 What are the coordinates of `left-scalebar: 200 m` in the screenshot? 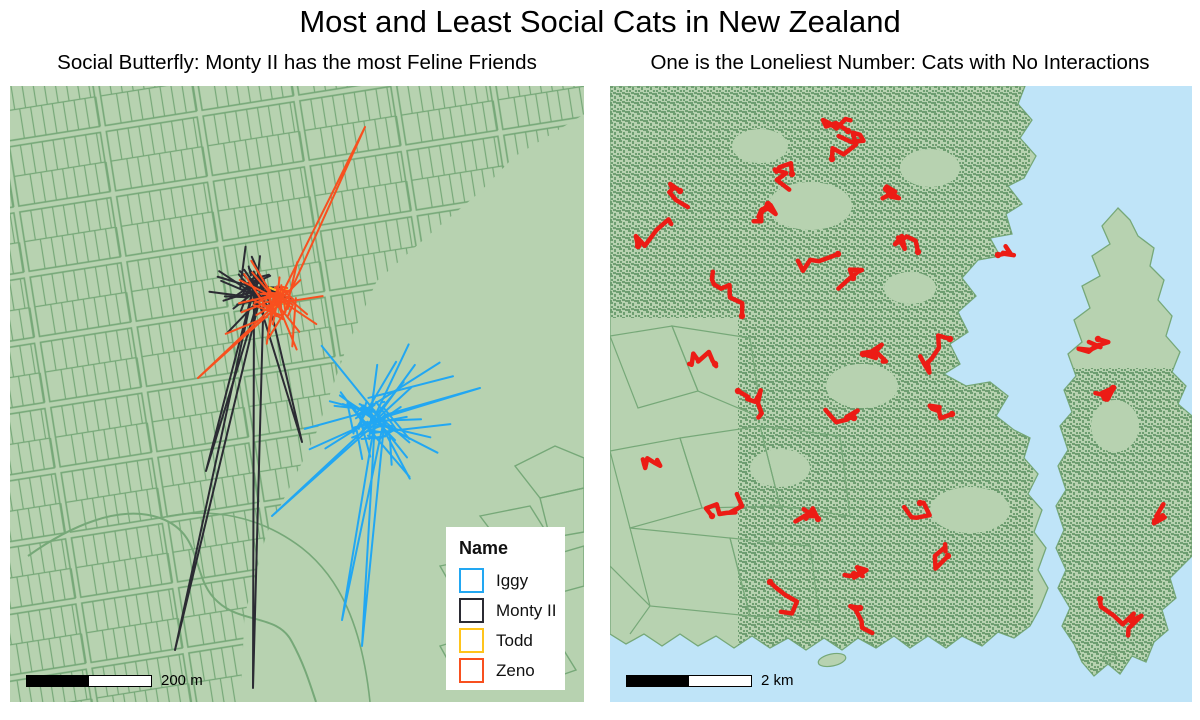 It's located at (114, 680).